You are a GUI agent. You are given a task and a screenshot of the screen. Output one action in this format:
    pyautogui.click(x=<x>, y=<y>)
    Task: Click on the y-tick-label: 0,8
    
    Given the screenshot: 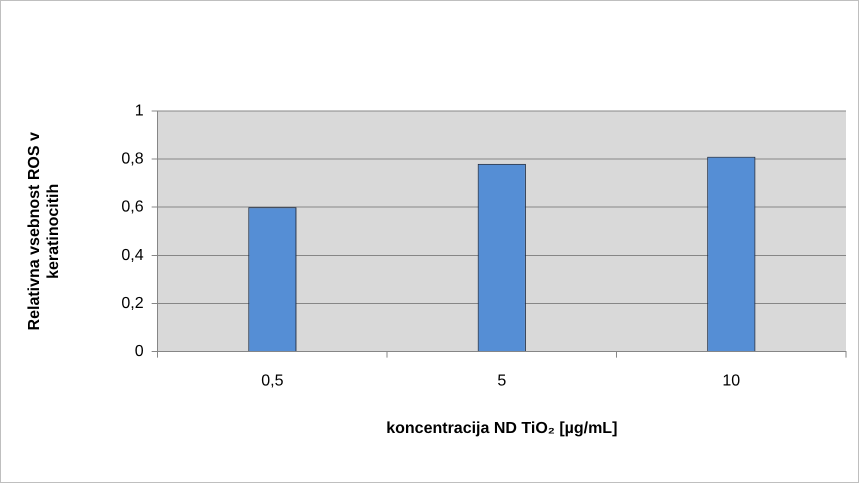 What is the action you would take?
    pyautogui.click(x=132, y=159)
    